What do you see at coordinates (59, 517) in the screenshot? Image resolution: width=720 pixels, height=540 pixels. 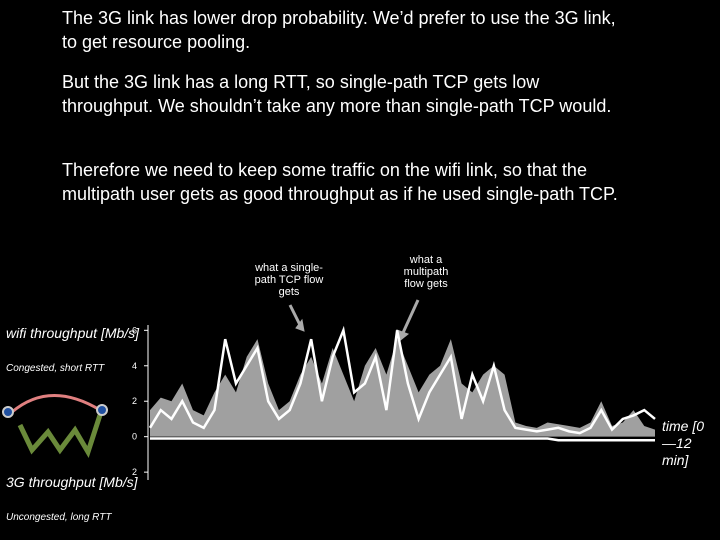 I see `note: Uncongested, long RTT` at bounding box center [59, 517].